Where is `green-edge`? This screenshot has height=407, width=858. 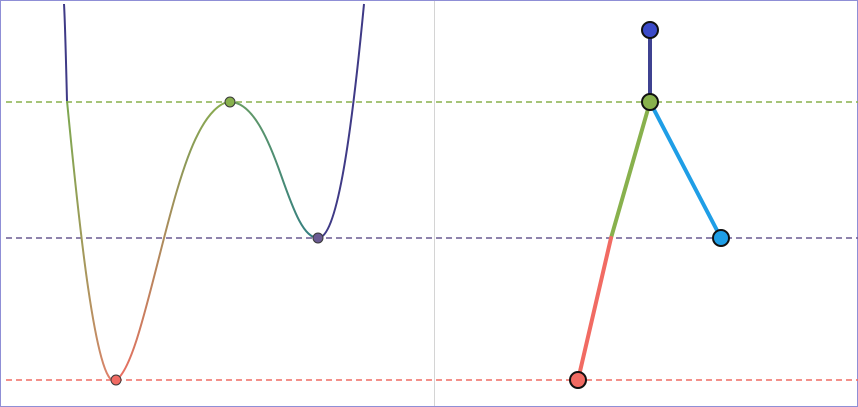
green-edge is located at coordinates (630, 170).